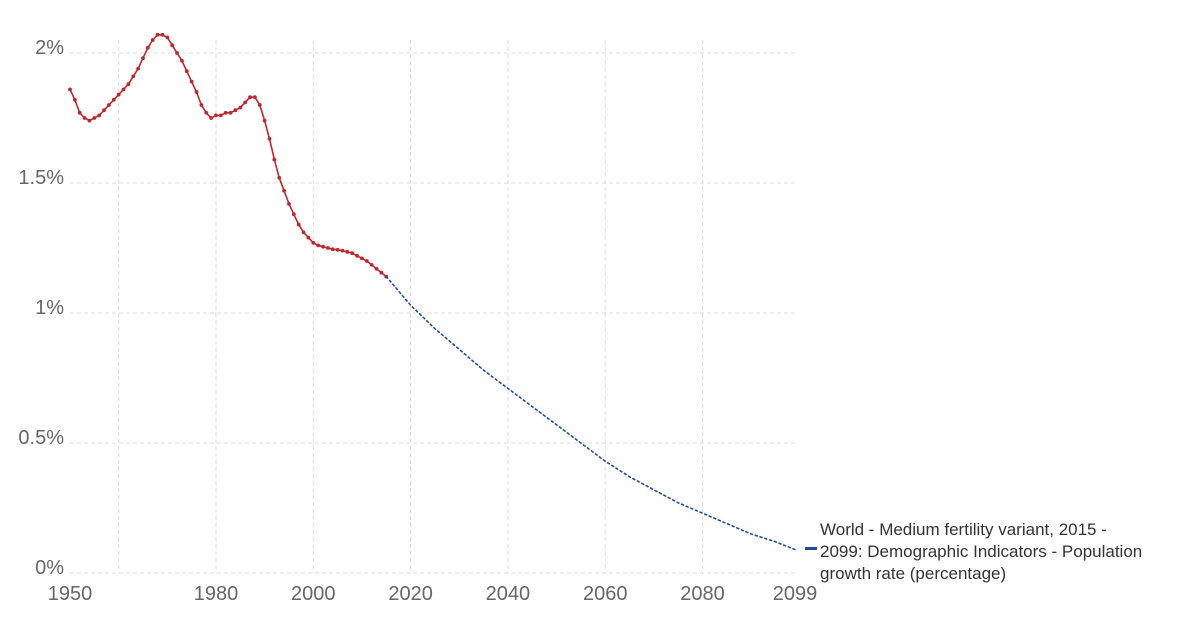 This screenshot has height=630, width=1200. What do you see at coordinates (913, 573) in the screenshot?
I see `legend-label-line-3: growth rate (percentage)` at bounding box center [913, 573].